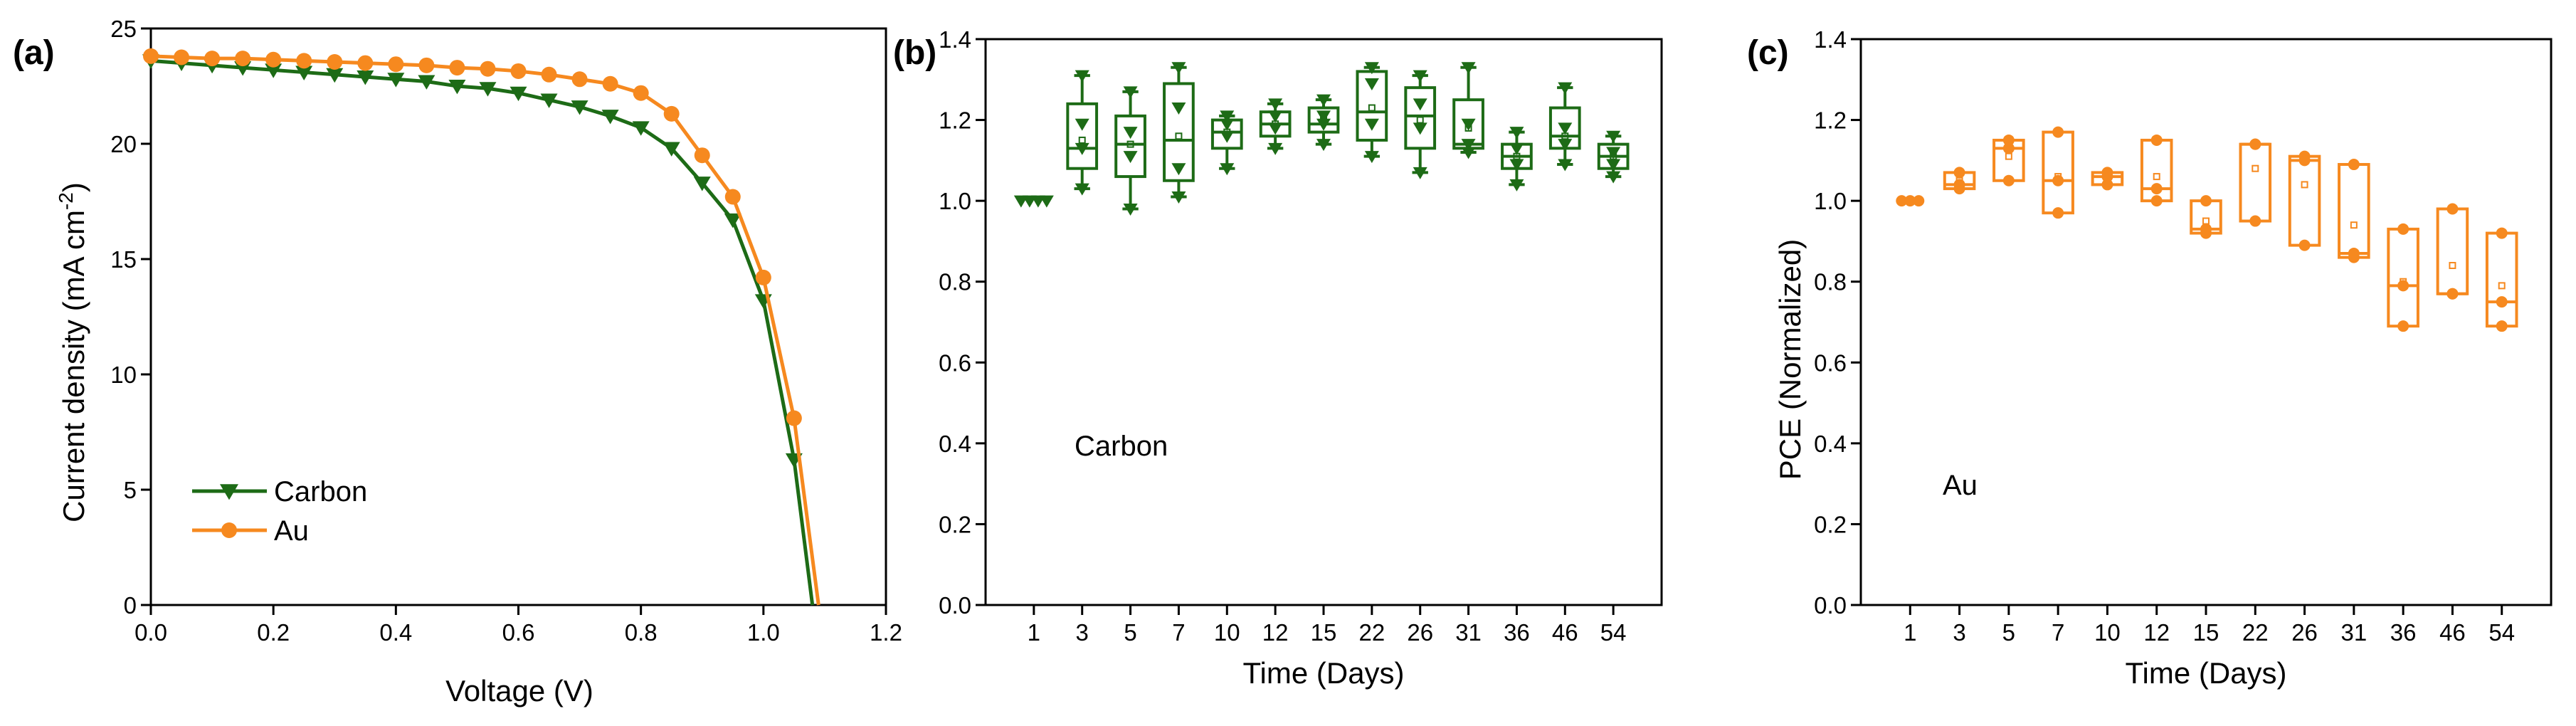 This screenshot has width=2576, height=726. I want to click on panel-a-x-tick-label: 0.8, so click(641, 632).